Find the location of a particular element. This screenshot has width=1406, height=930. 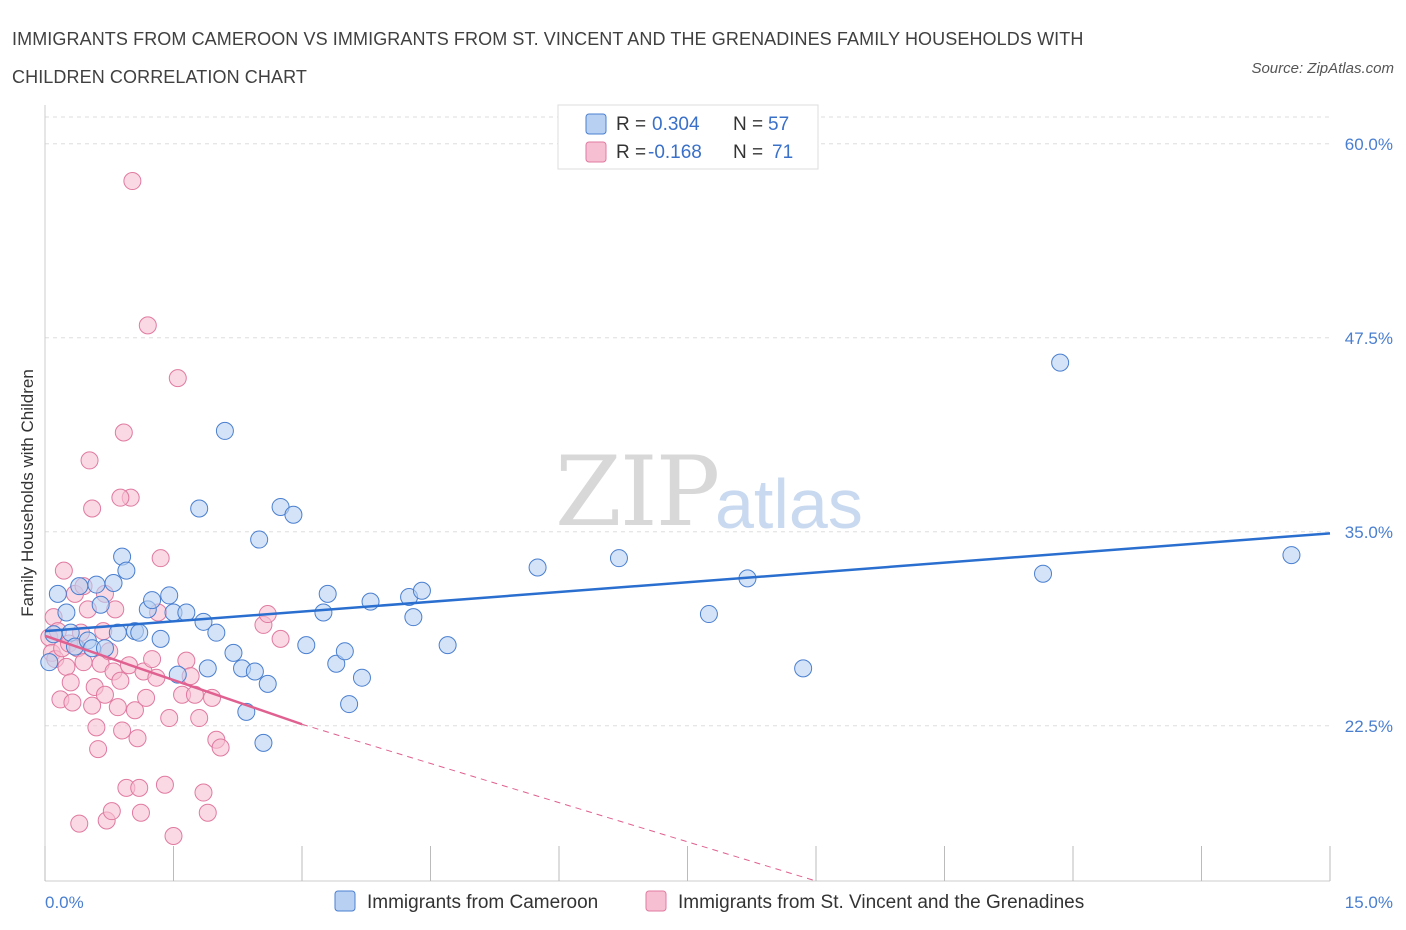

legend-swatch-st-vincent is located at coordinates (596, 152).